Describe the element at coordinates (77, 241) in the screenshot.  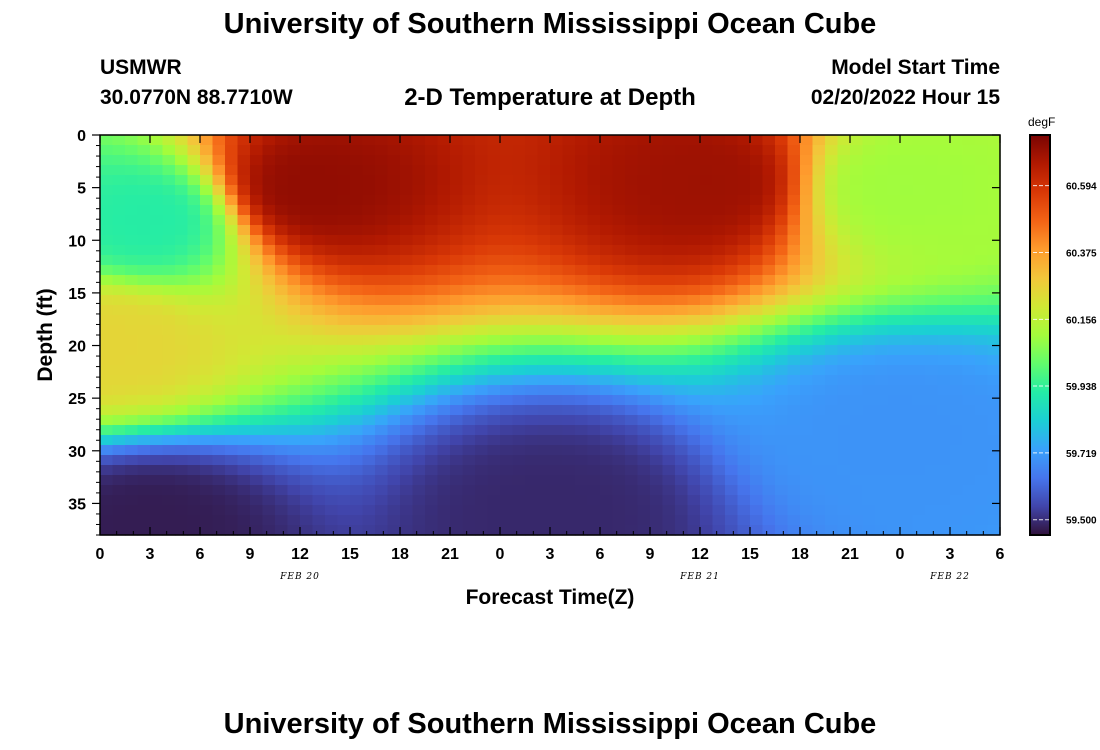
I see `y-tick-label: 10` at that location.